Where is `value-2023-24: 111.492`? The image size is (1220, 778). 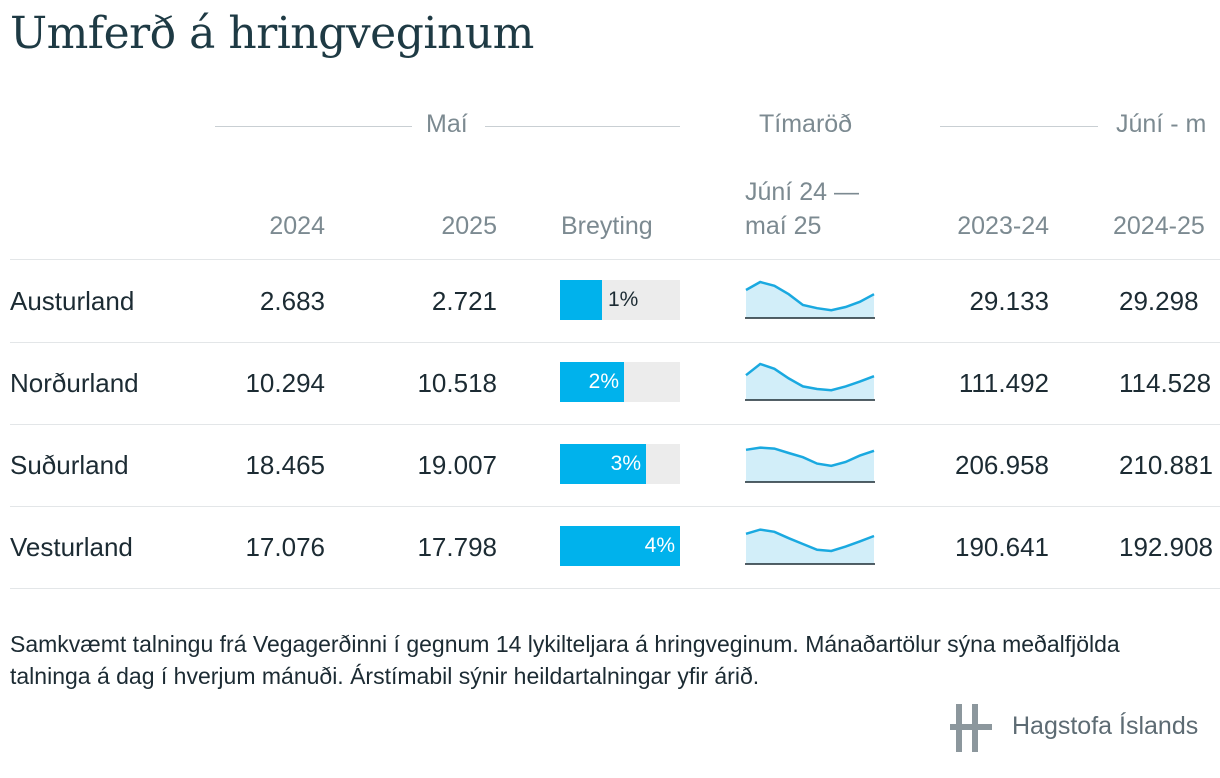 value-2023-24: 111.492 is located at coordinates (1003, 383).